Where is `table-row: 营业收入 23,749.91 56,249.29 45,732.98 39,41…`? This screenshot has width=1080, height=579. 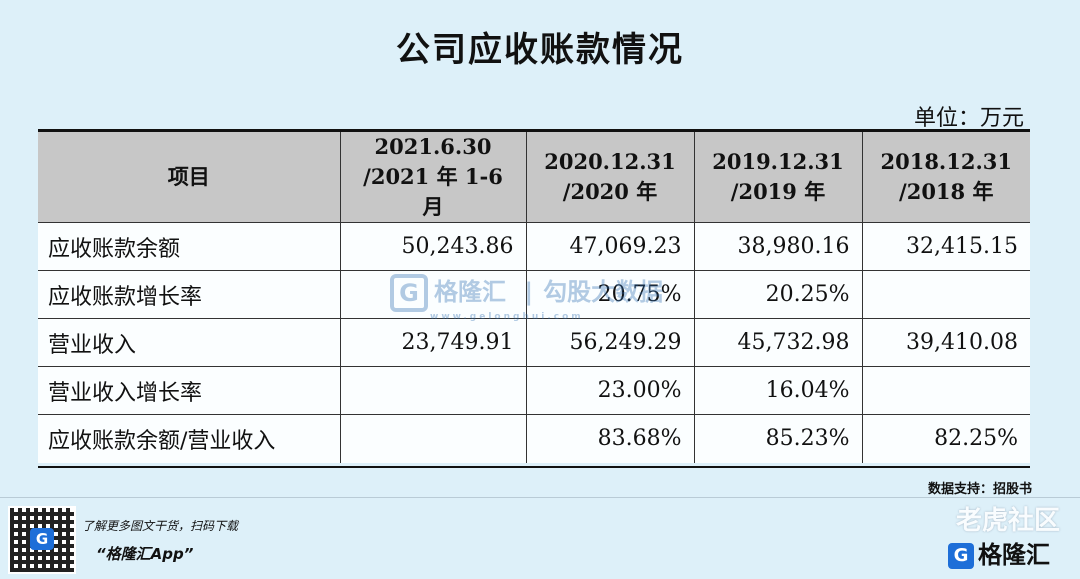
table-row: 营业收入 23,749.91 56,249.29 45,732.98 39,41… is located at coordinates (534, 342).